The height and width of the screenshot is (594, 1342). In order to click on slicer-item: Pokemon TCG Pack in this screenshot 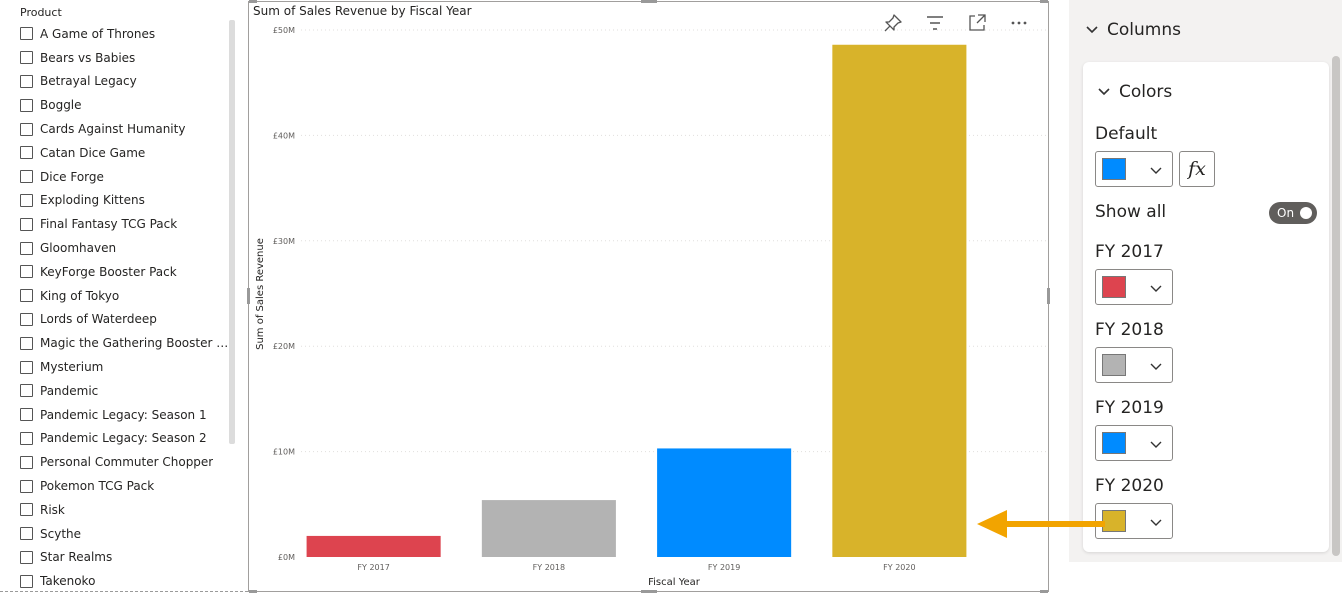, I will do `click(127, 486)`.